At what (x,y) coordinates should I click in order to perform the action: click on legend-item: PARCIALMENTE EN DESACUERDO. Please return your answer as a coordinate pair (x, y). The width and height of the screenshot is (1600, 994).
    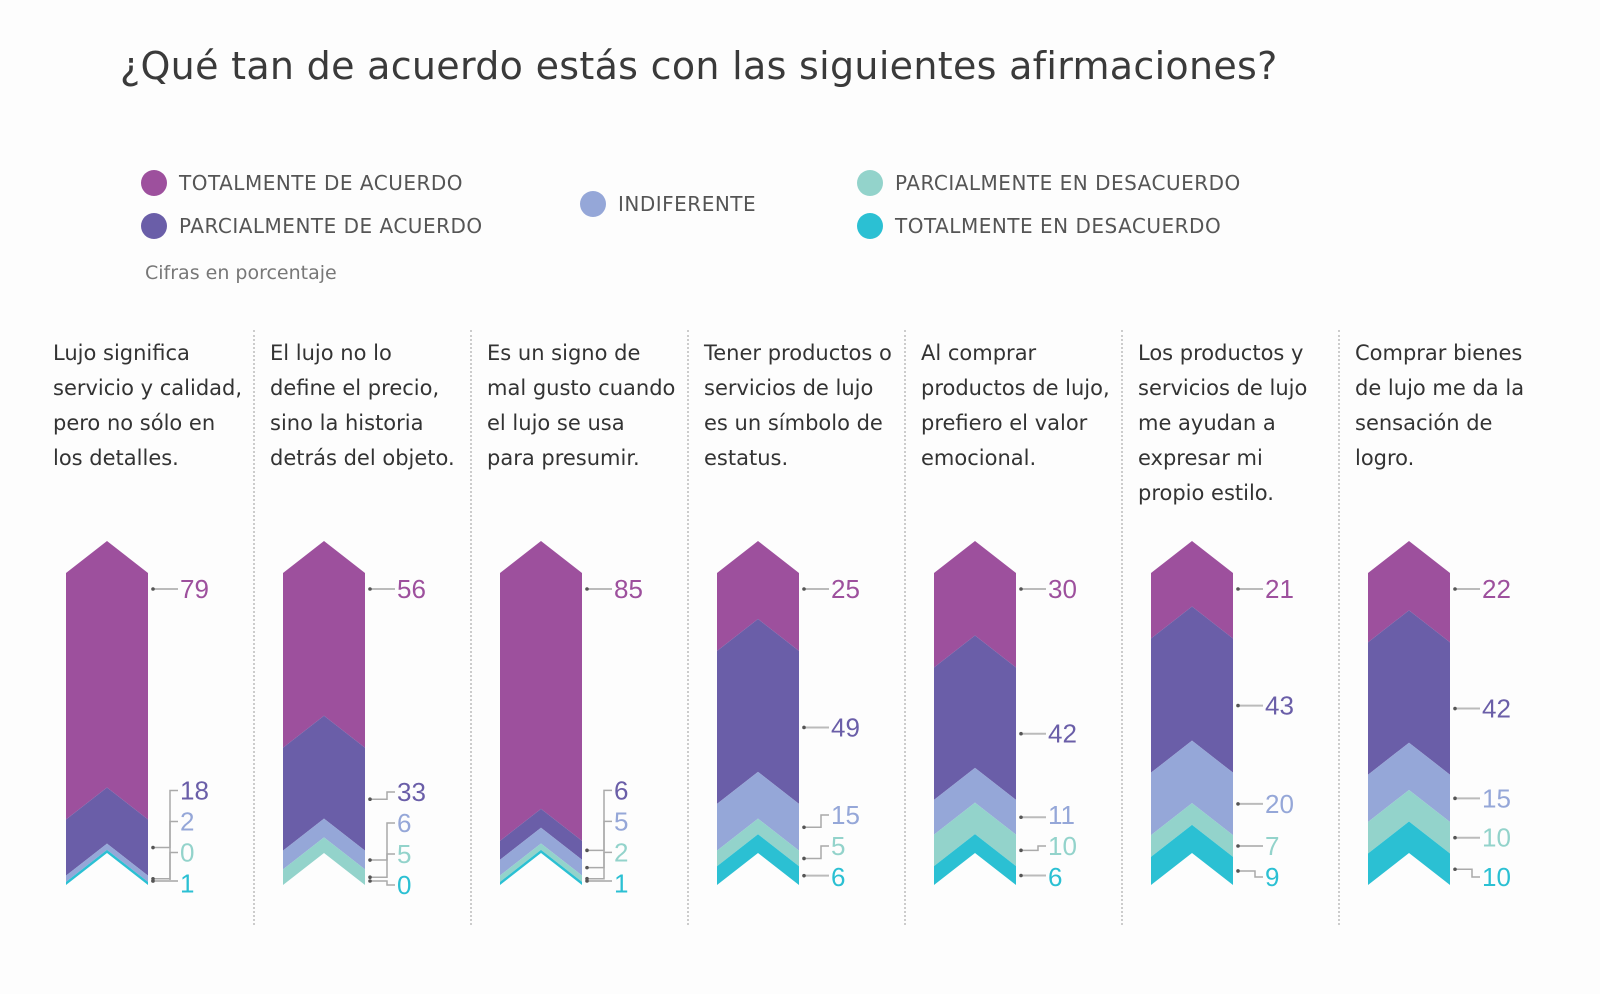
    Looking at the image, I should click on (1049, 183).